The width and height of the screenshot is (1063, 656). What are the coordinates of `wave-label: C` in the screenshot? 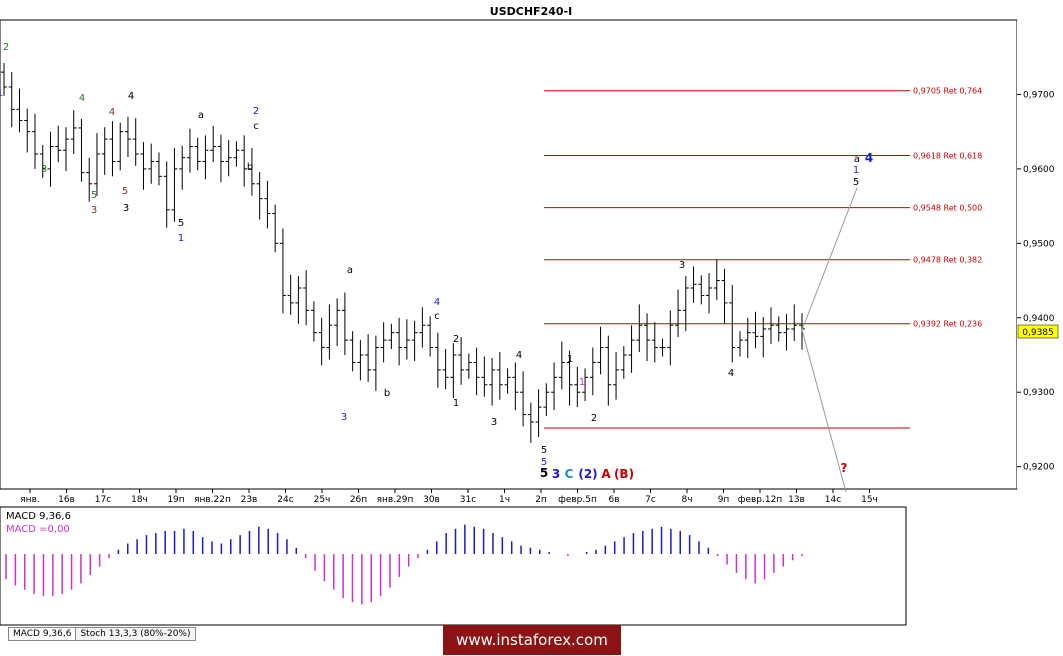 It's located at (569, 474).